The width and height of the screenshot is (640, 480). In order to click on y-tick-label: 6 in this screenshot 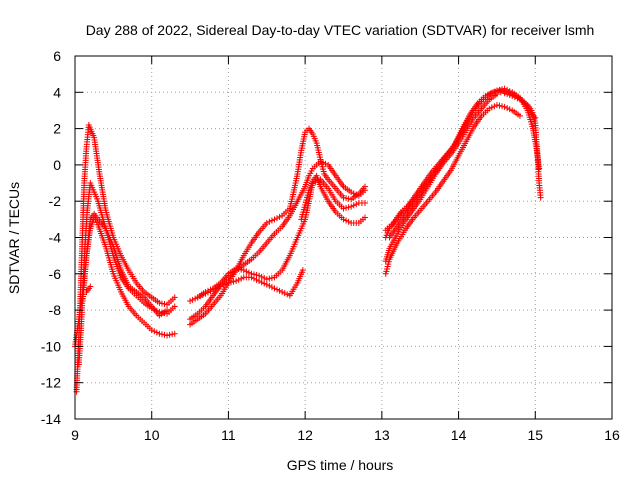, I will do `click(57, 56)`.